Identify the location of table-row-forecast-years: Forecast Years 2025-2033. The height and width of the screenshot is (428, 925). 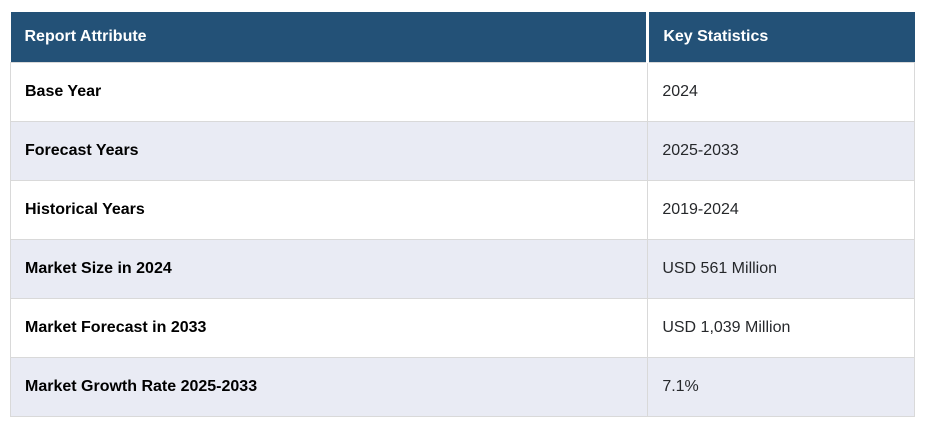
(462, 150).